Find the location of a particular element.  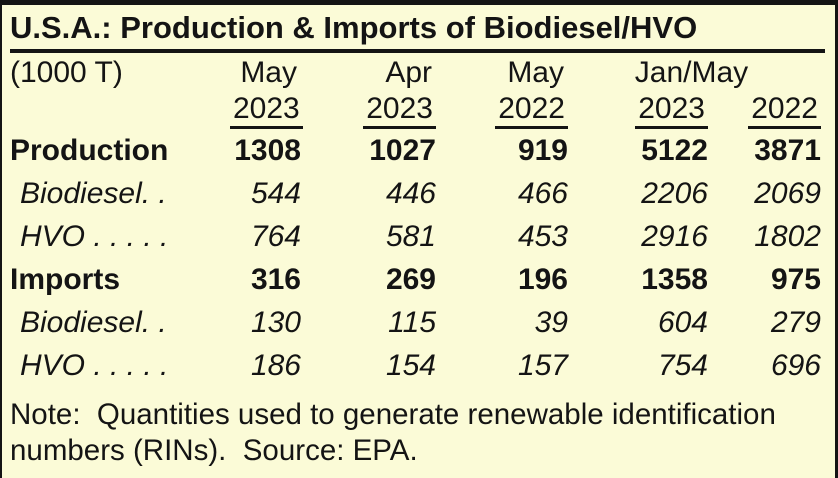

value-cell: 919 is located at coordinates (542, 150).